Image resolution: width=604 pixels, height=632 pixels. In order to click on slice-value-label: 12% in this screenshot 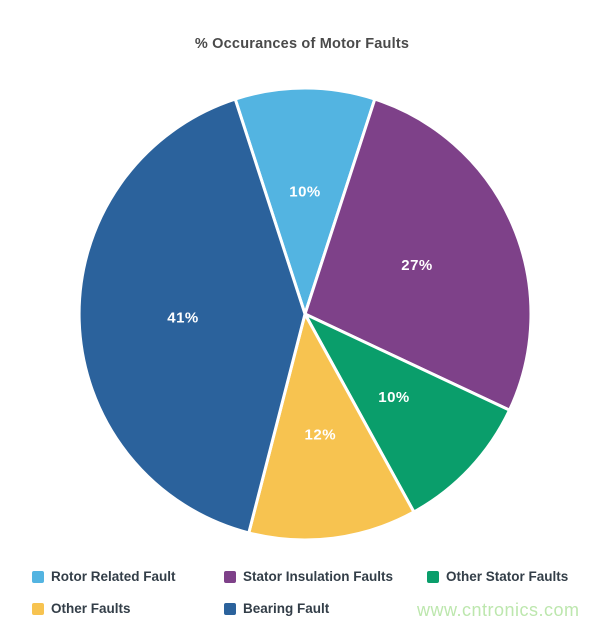, I will do `click(321, 435)`.